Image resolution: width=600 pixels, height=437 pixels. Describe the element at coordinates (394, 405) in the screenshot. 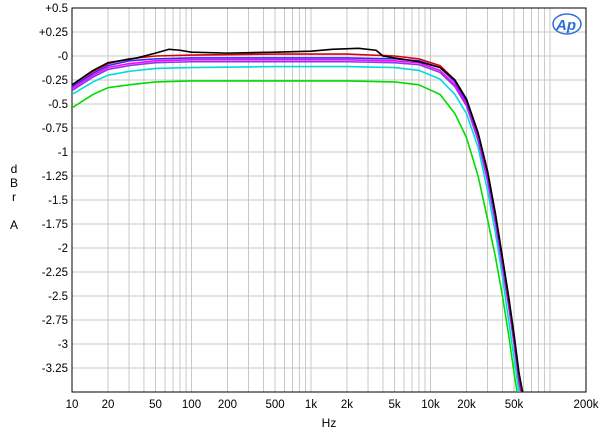

I see `x-tick-label: 5k` at that location.